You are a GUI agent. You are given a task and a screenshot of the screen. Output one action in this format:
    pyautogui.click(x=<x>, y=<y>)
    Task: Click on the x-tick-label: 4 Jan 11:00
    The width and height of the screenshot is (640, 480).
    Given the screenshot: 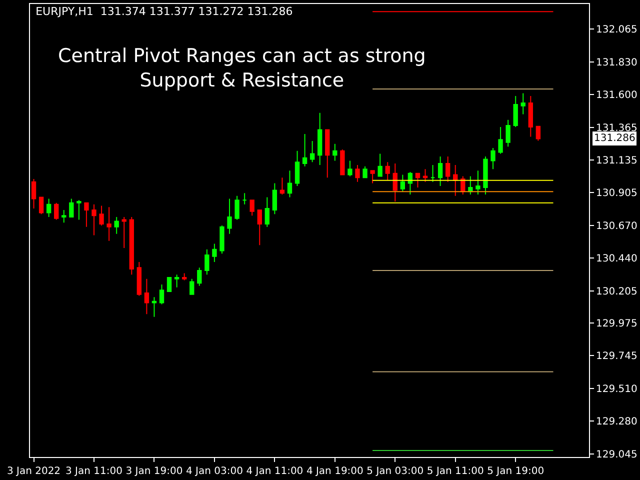 What is the action you would take?
    pyautogui.click(x=275, y=471)
    